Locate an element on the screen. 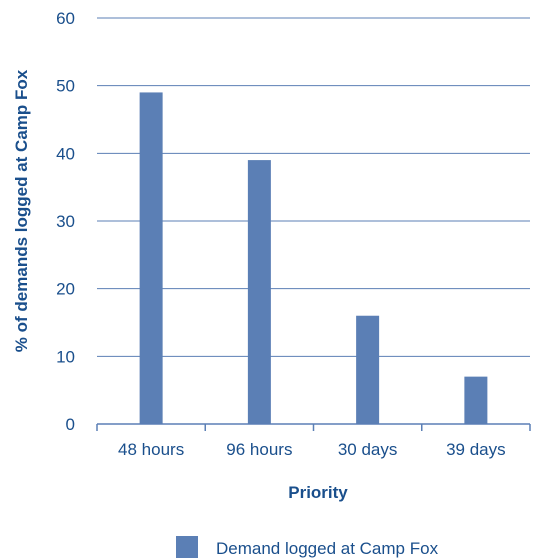  x-tick-label: 30 days is located at coordinates (368, 449).